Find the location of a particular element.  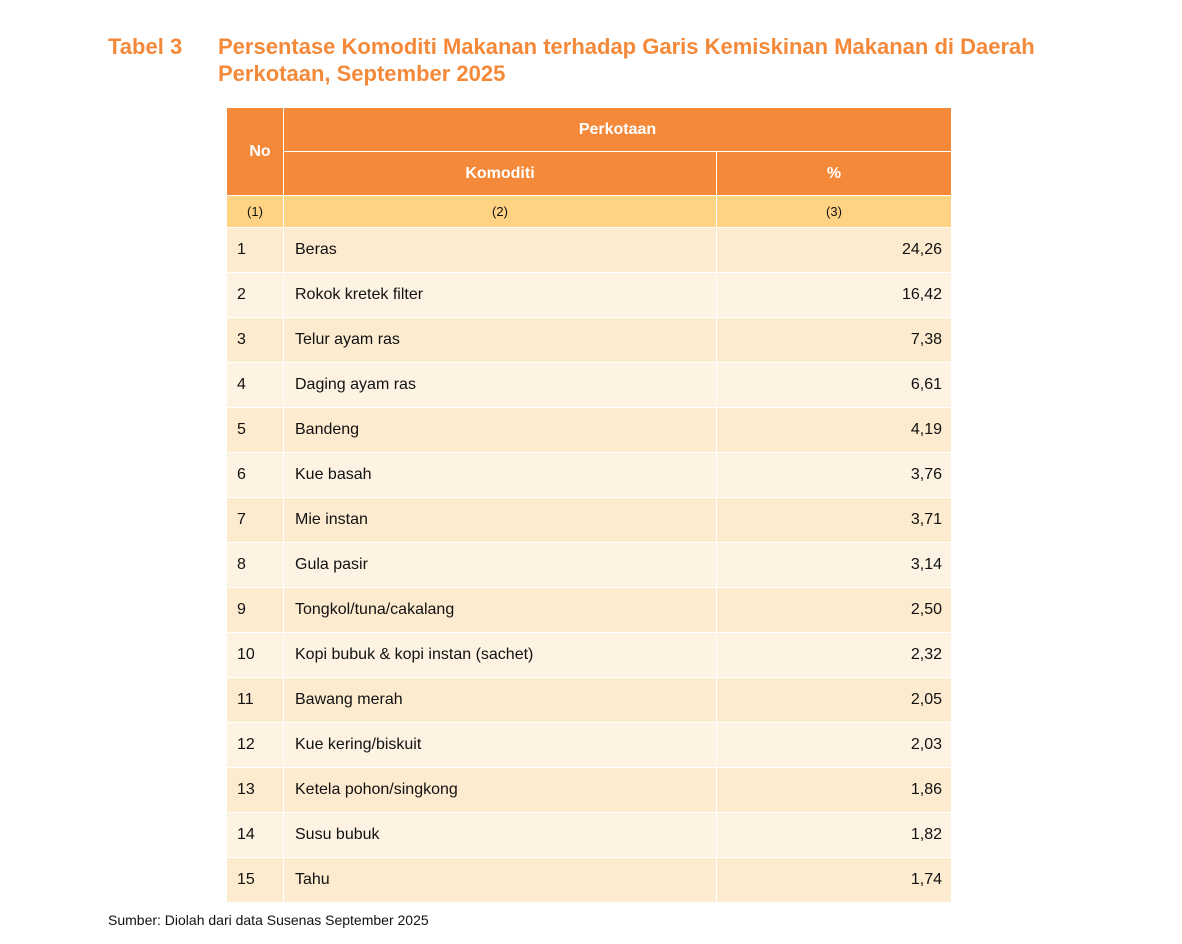

col-number-3: (3) is located at coordinates (834, 211).